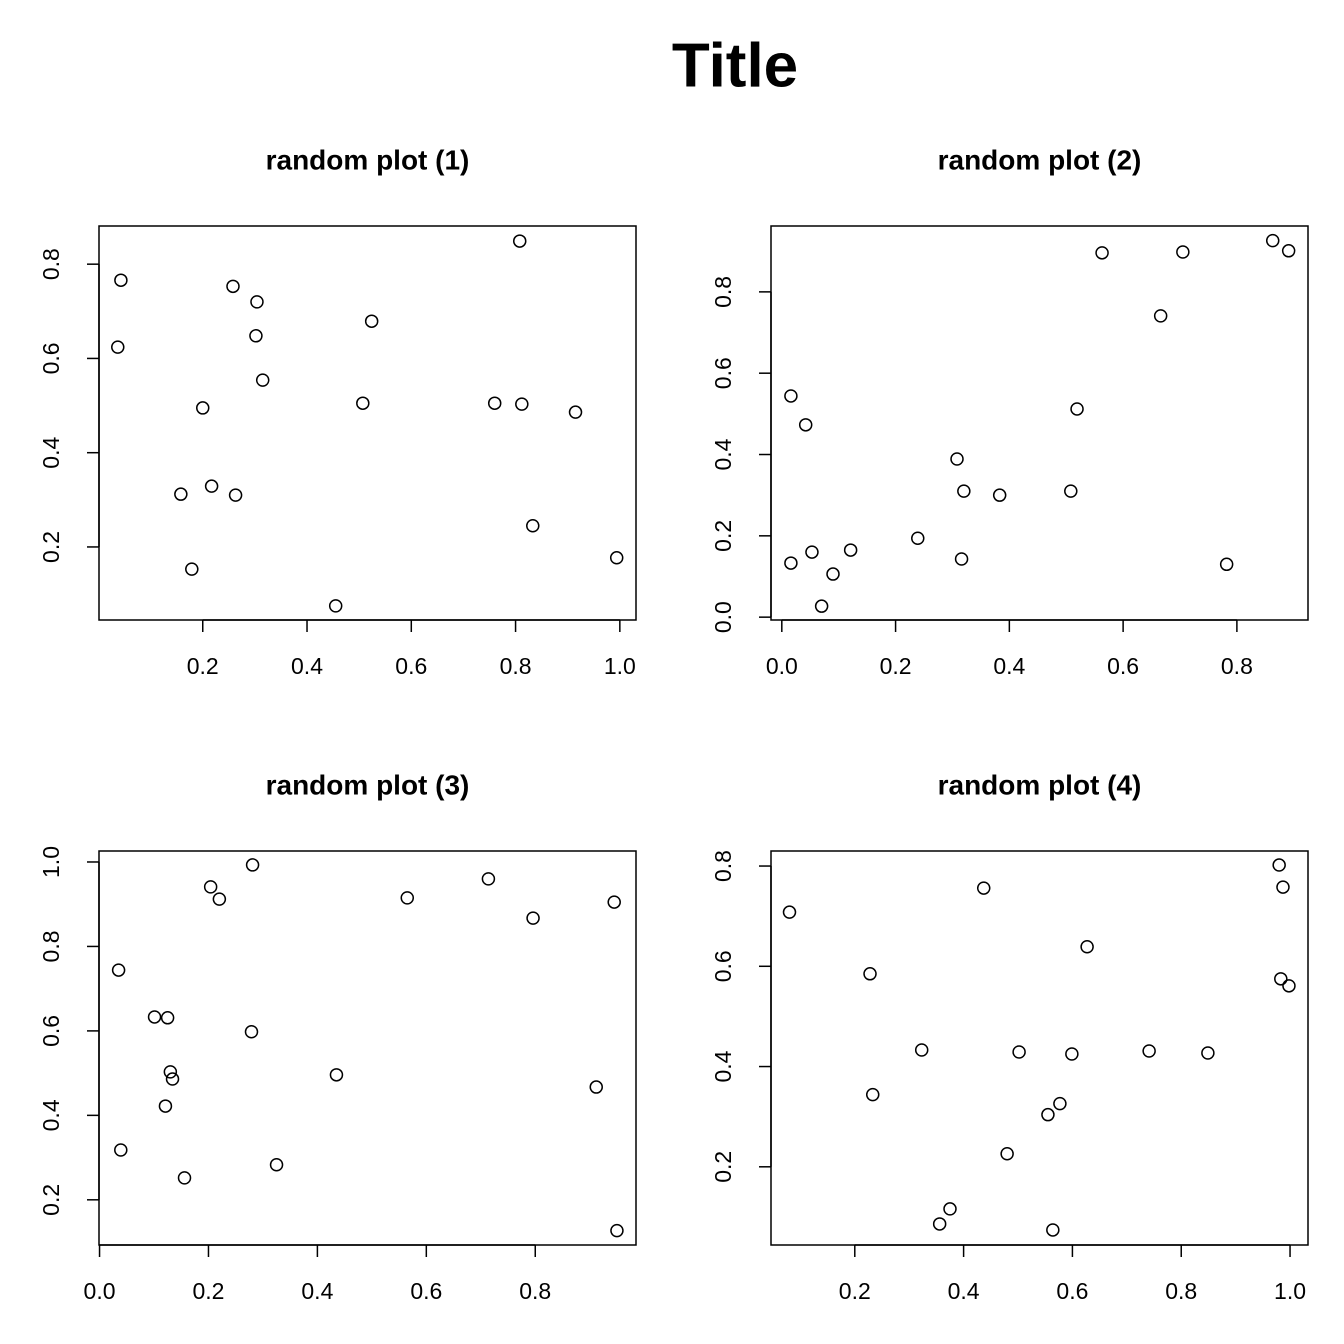 Image resolution: width=1344 pixels, height=1344 pixels. Describe the element at coordinates (1040, 159) in the screenshot. I see `panel-title: random plot (2)` at that location.